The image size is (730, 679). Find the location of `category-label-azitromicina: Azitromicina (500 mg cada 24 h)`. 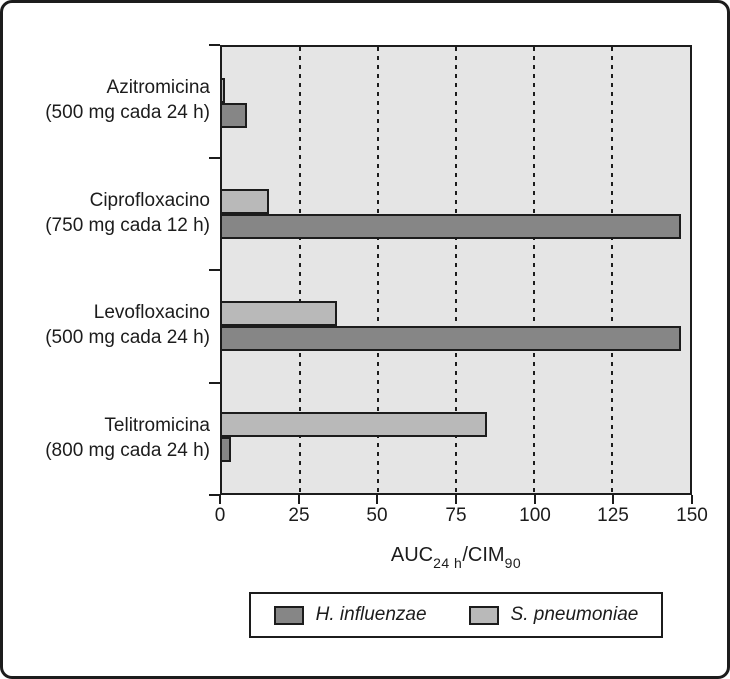

category-label-azitromicina: Azitromicina (500 mg cada 24 h) is located at coordinates (109, 100).